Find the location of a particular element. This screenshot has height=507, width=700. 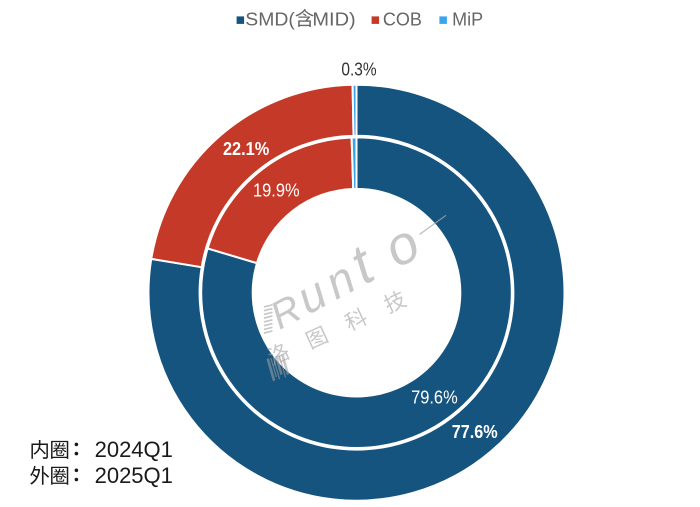

svg-text: 19.9% is located at coordinates (276, 191).